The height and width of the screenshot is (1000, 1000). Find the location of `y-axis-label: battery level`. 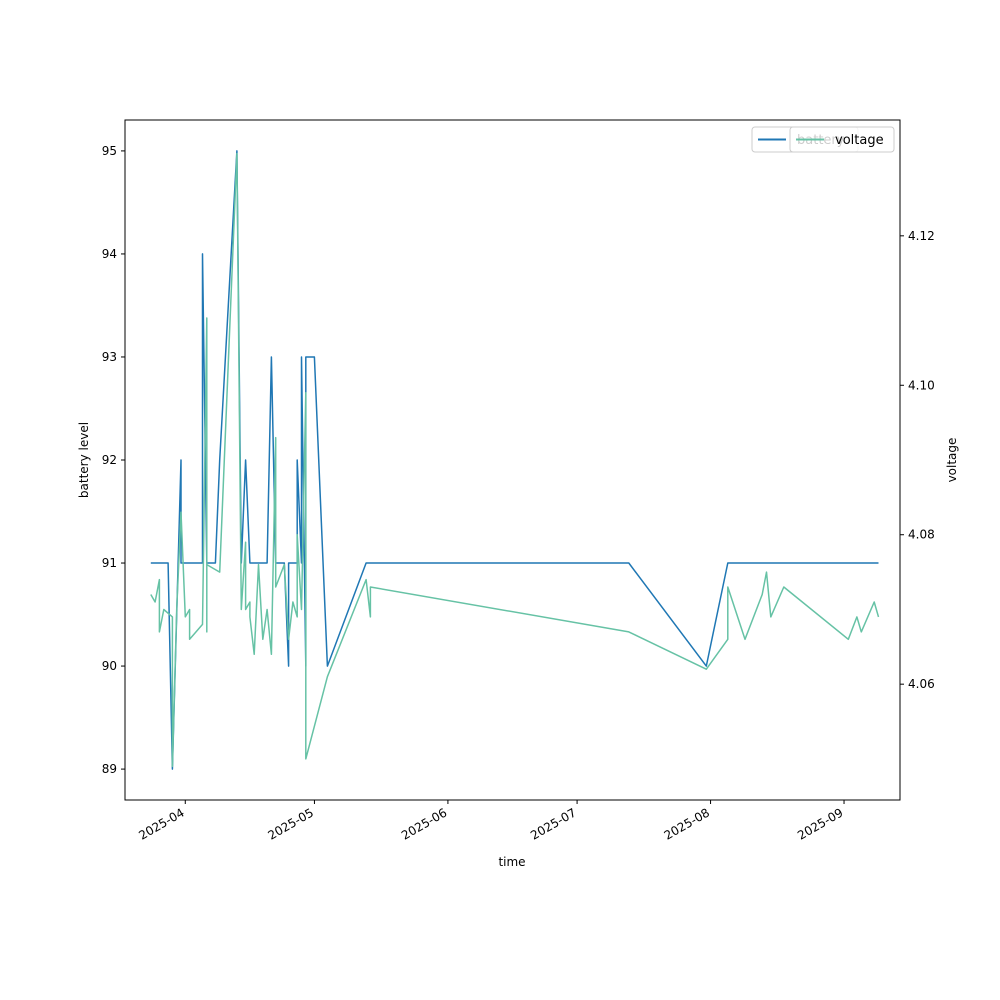

y-axis-label: battery level is located at coordinates (84, 460).